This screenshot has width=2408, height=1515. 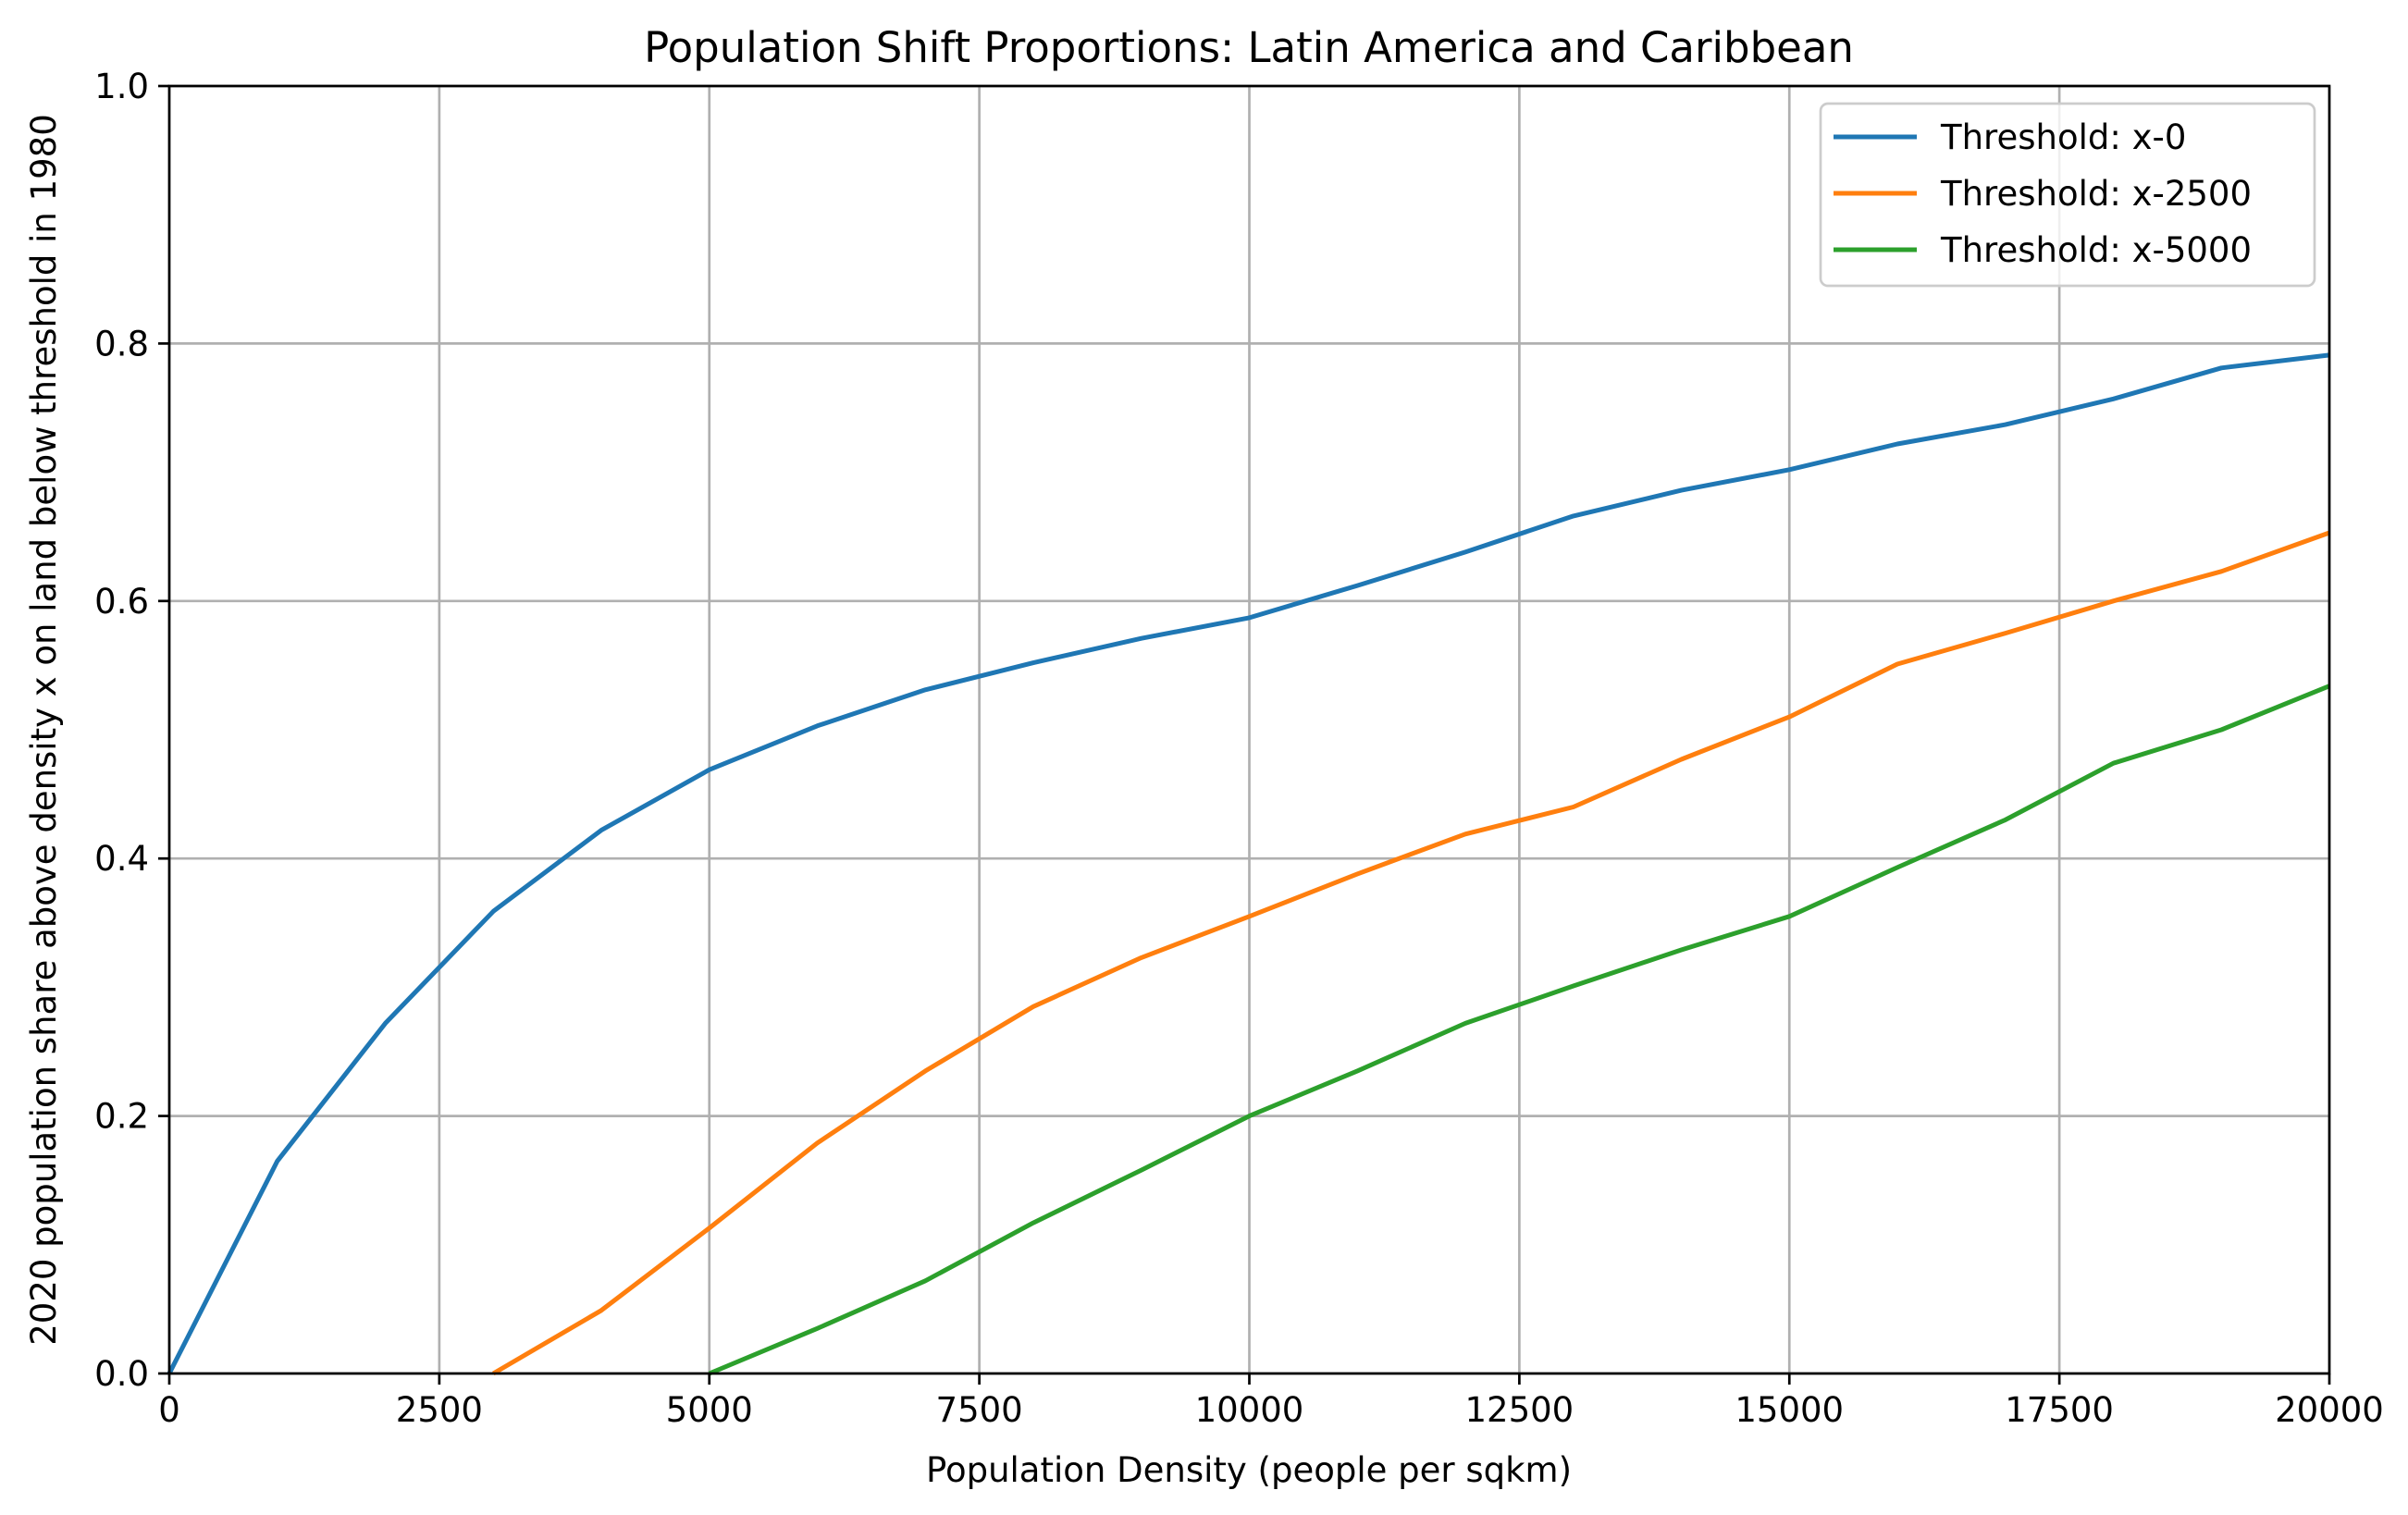 I want to click on y-tick-label: 0.6, so click(x=121, y=602).